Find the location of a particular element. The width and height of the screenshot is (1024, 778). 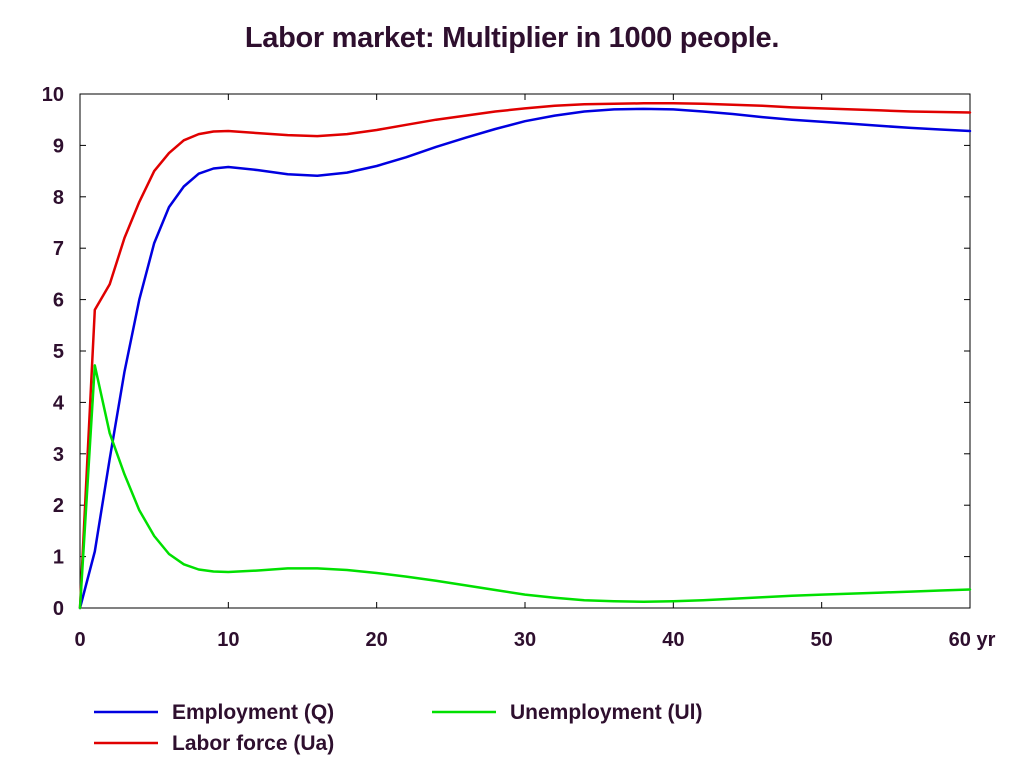

x-tick-label: 0 is located at coordinates (79, 640).